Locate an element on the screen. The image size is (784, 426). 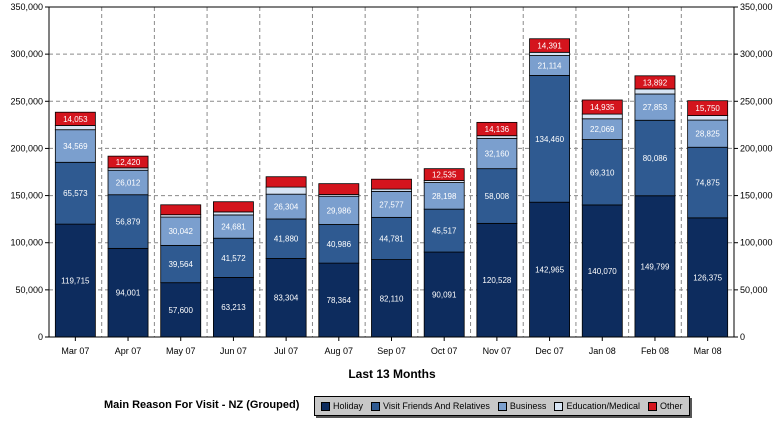
y-tick-label-left: 50,000 is located at coordinates (29, 290).